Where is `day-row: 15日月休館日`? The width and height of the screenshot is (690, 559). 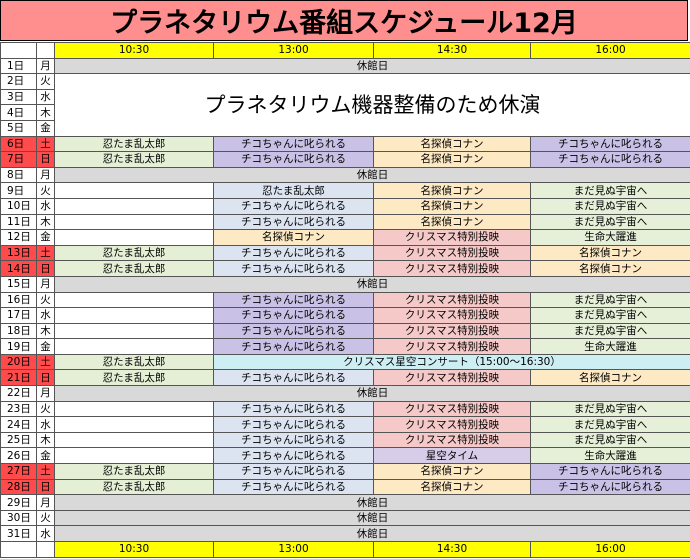 day-row: 15日月休館日 is located at coordinates (345, 284).